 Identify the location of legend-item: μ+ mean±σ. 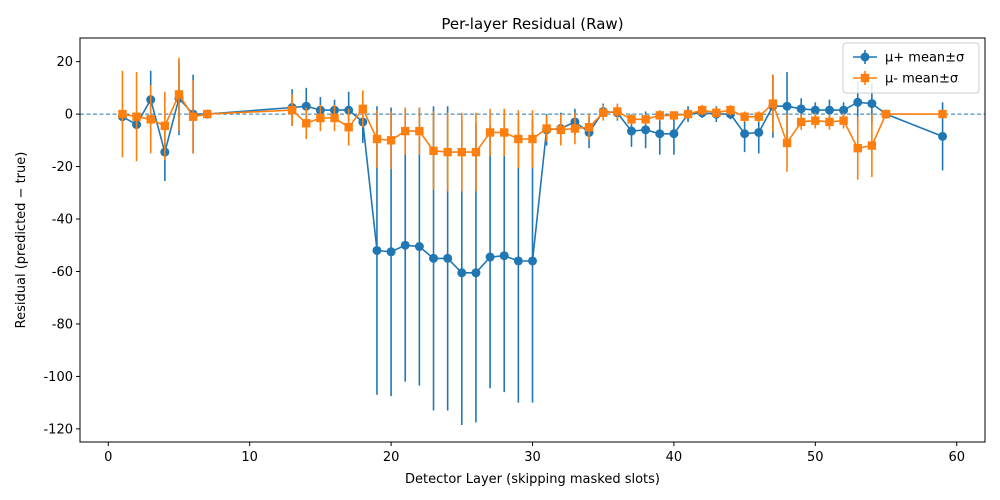
(908, 58).